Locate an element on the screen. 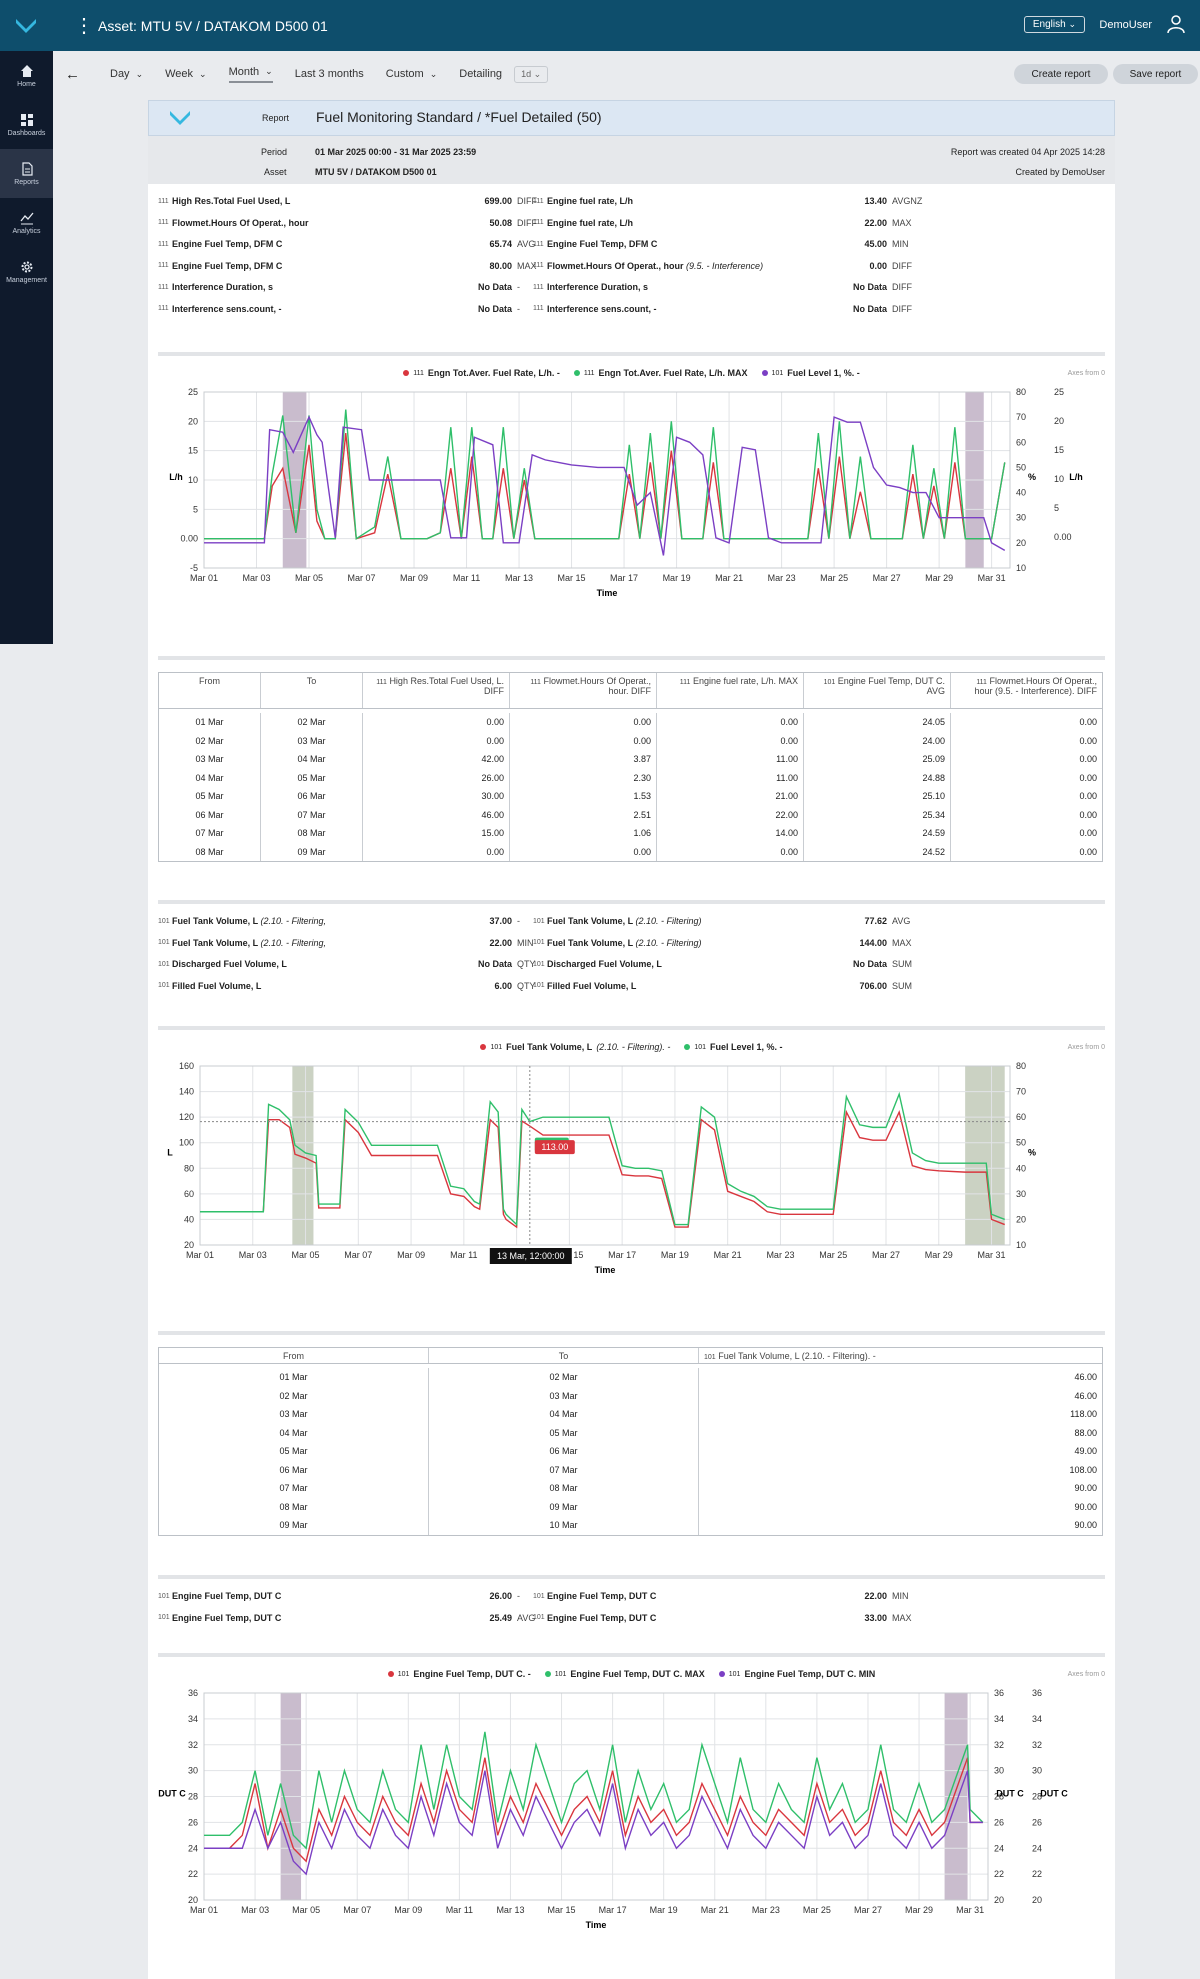 This screenshot has height=1979, width=1200. table-row: 07 Mar 08 Mar 15.00 1.06 14.00 24.59 0.00 is located at coordinates (630, 833).